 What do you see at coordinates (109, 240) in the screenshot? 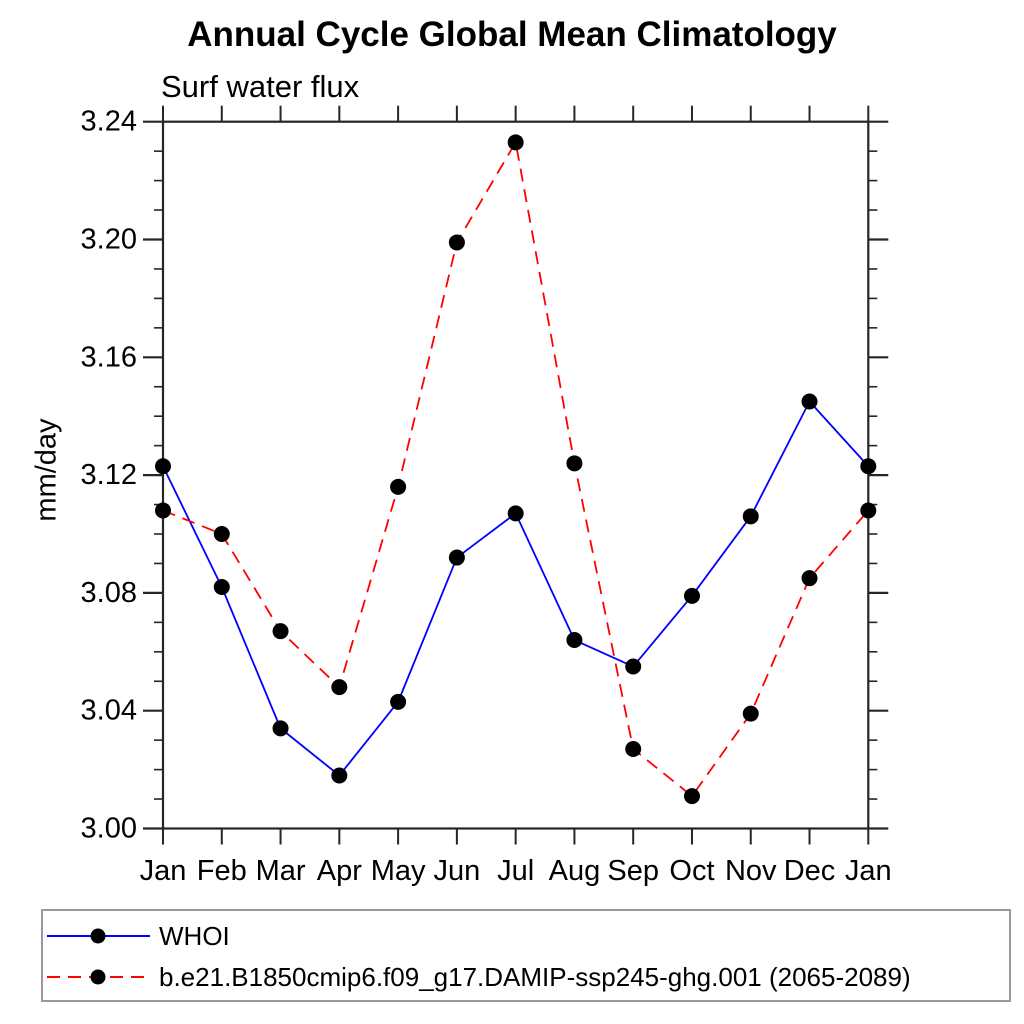
I see `y-tick-label: 3.20` at bounding box center [109, 240].